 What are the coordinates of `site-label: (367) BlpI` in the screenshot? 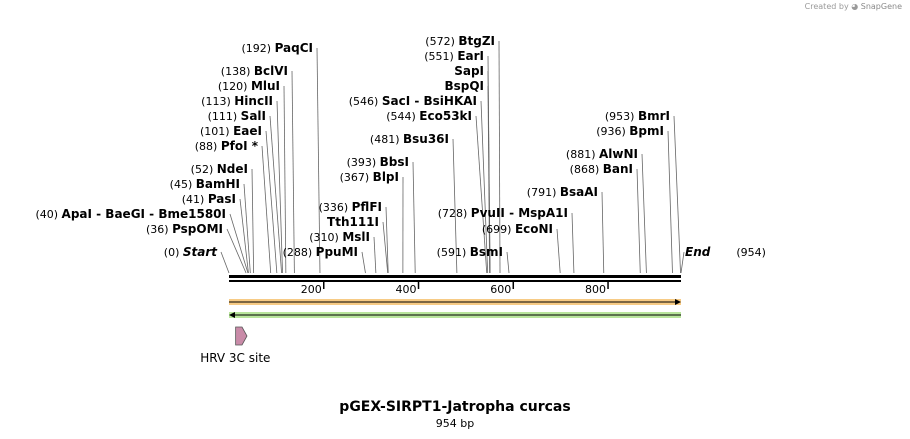 It's located at (369, 177).